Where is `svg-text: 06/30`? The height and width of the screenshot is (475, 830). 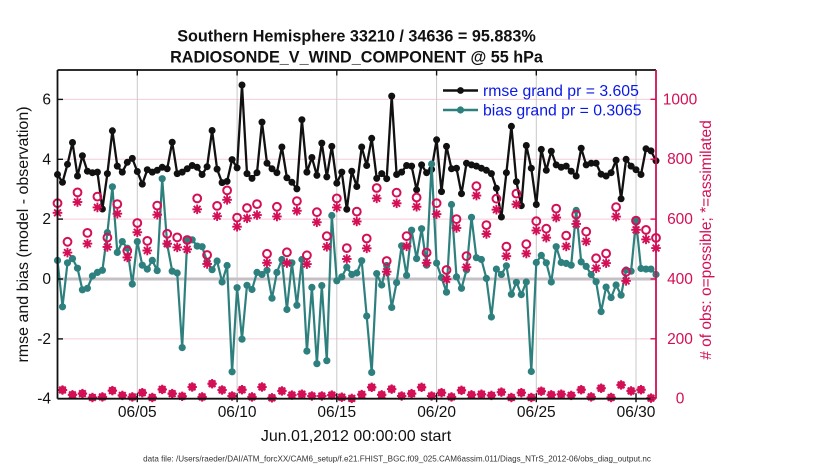
svg-text: 06/30 is located at coordinates (636, 412).